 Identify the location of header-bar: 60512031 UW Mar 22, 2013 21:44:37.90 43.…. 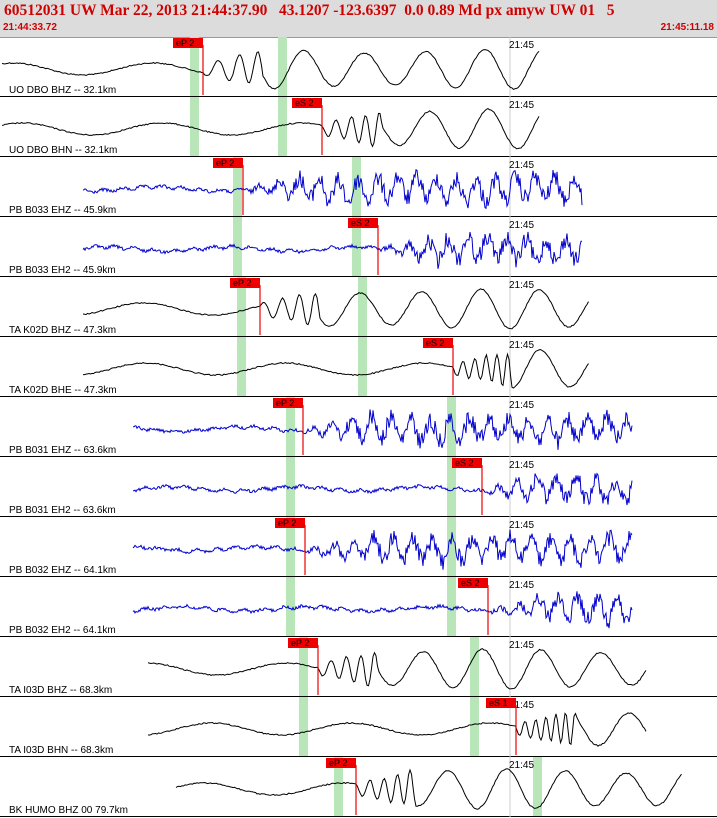
(358, 19).